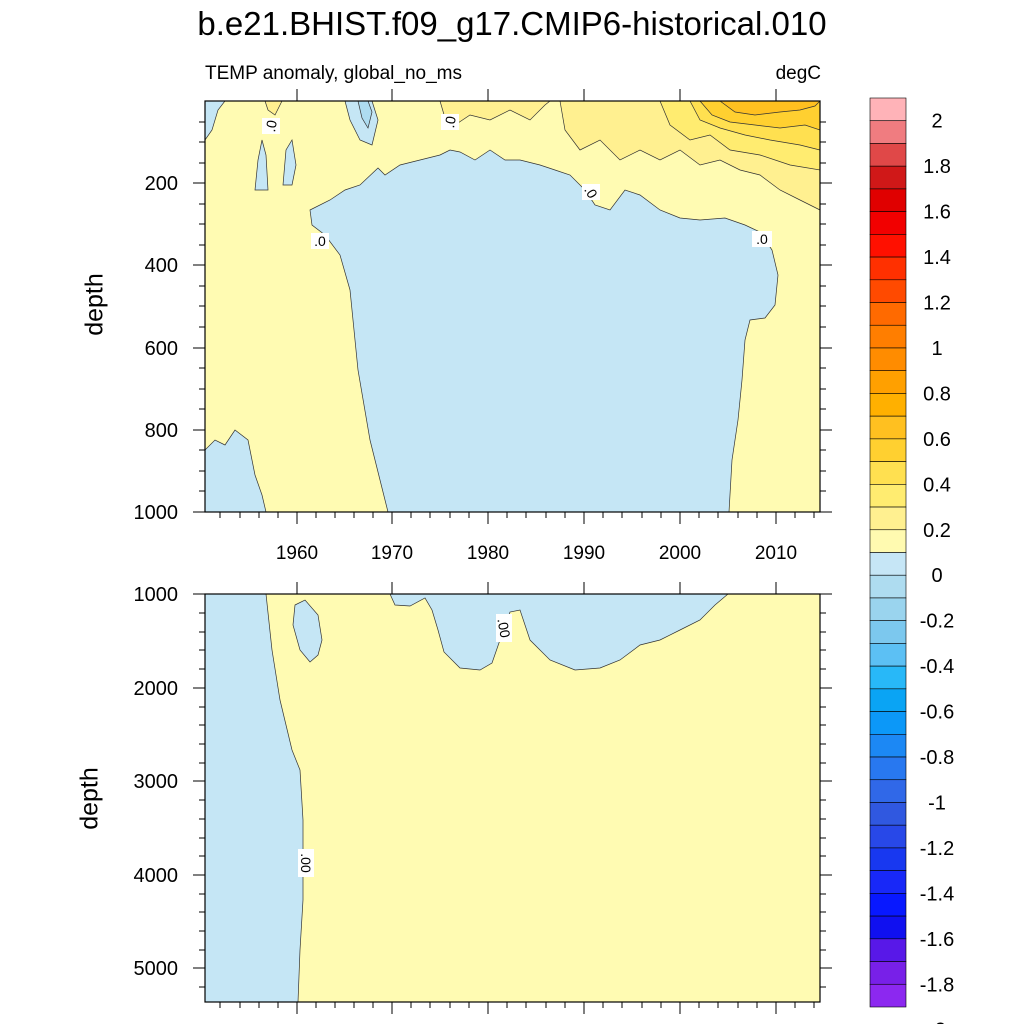  Describe the element at coordinates (937, 167) in the screenshot. I see `colorbar-label: 1.8` at that location.